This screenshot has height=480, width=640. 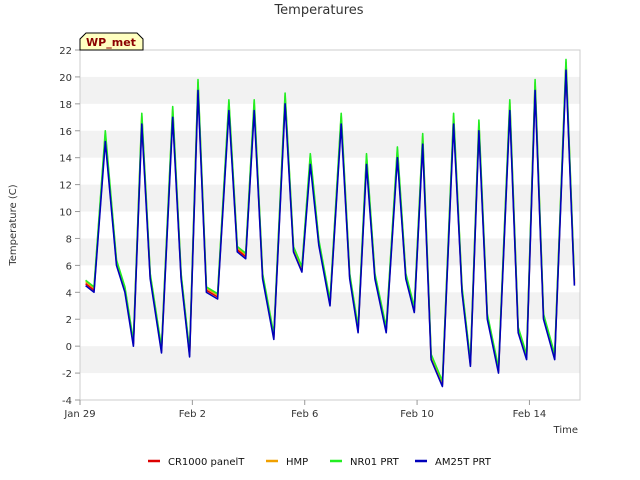 I want to click on y-axis-label: Temperature (C), so click(x=13, y=225).